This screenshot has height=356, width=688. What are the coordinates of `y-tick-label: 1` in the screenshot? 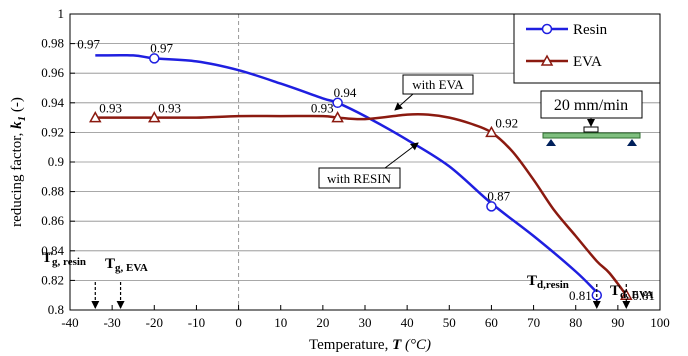 It's located at (61, 13).